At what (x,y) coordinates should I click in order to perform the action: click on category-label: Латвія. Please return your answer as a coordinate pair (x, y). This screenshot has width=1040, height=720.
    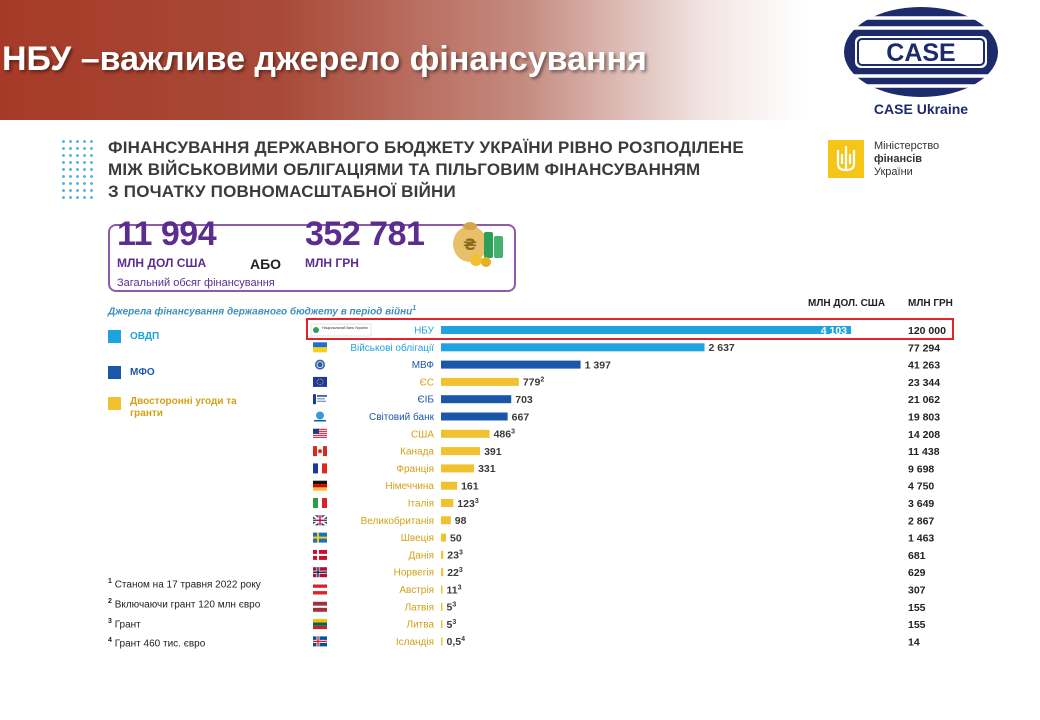
    Looking at the image, I should click on (419, 607).